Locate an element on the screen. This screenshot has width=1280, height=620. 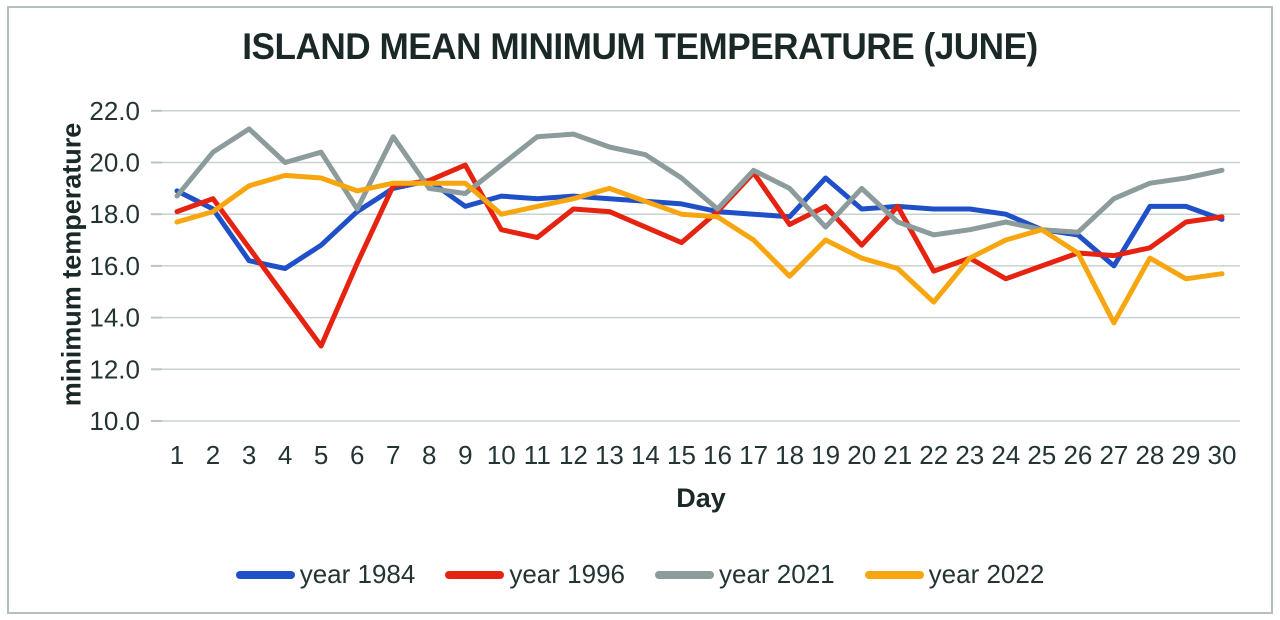
legend-item-year-1996: year 1996 is located at coordinates (535, 574).